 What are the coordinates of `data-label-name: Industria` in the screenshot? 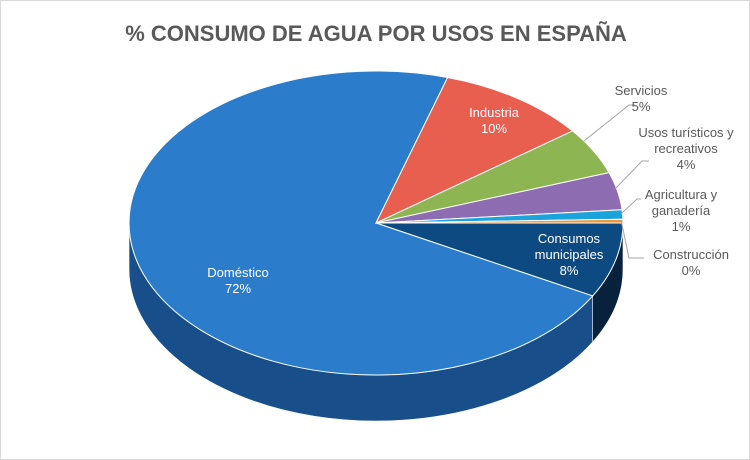 It's located at (494, 112).